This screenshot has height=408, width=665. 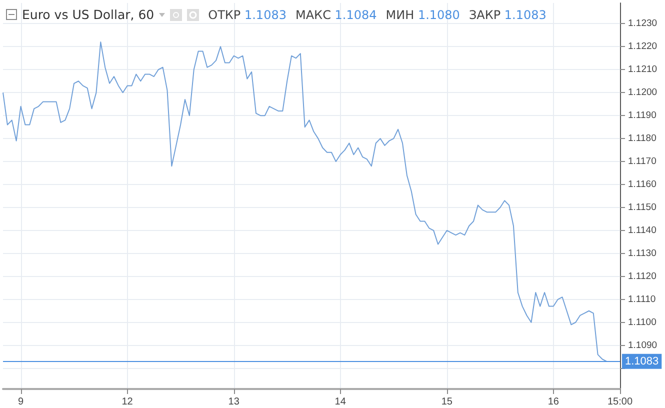 I want to click on chart-title: Euro vs US Dollar, 60, so click(x=88, y=14).